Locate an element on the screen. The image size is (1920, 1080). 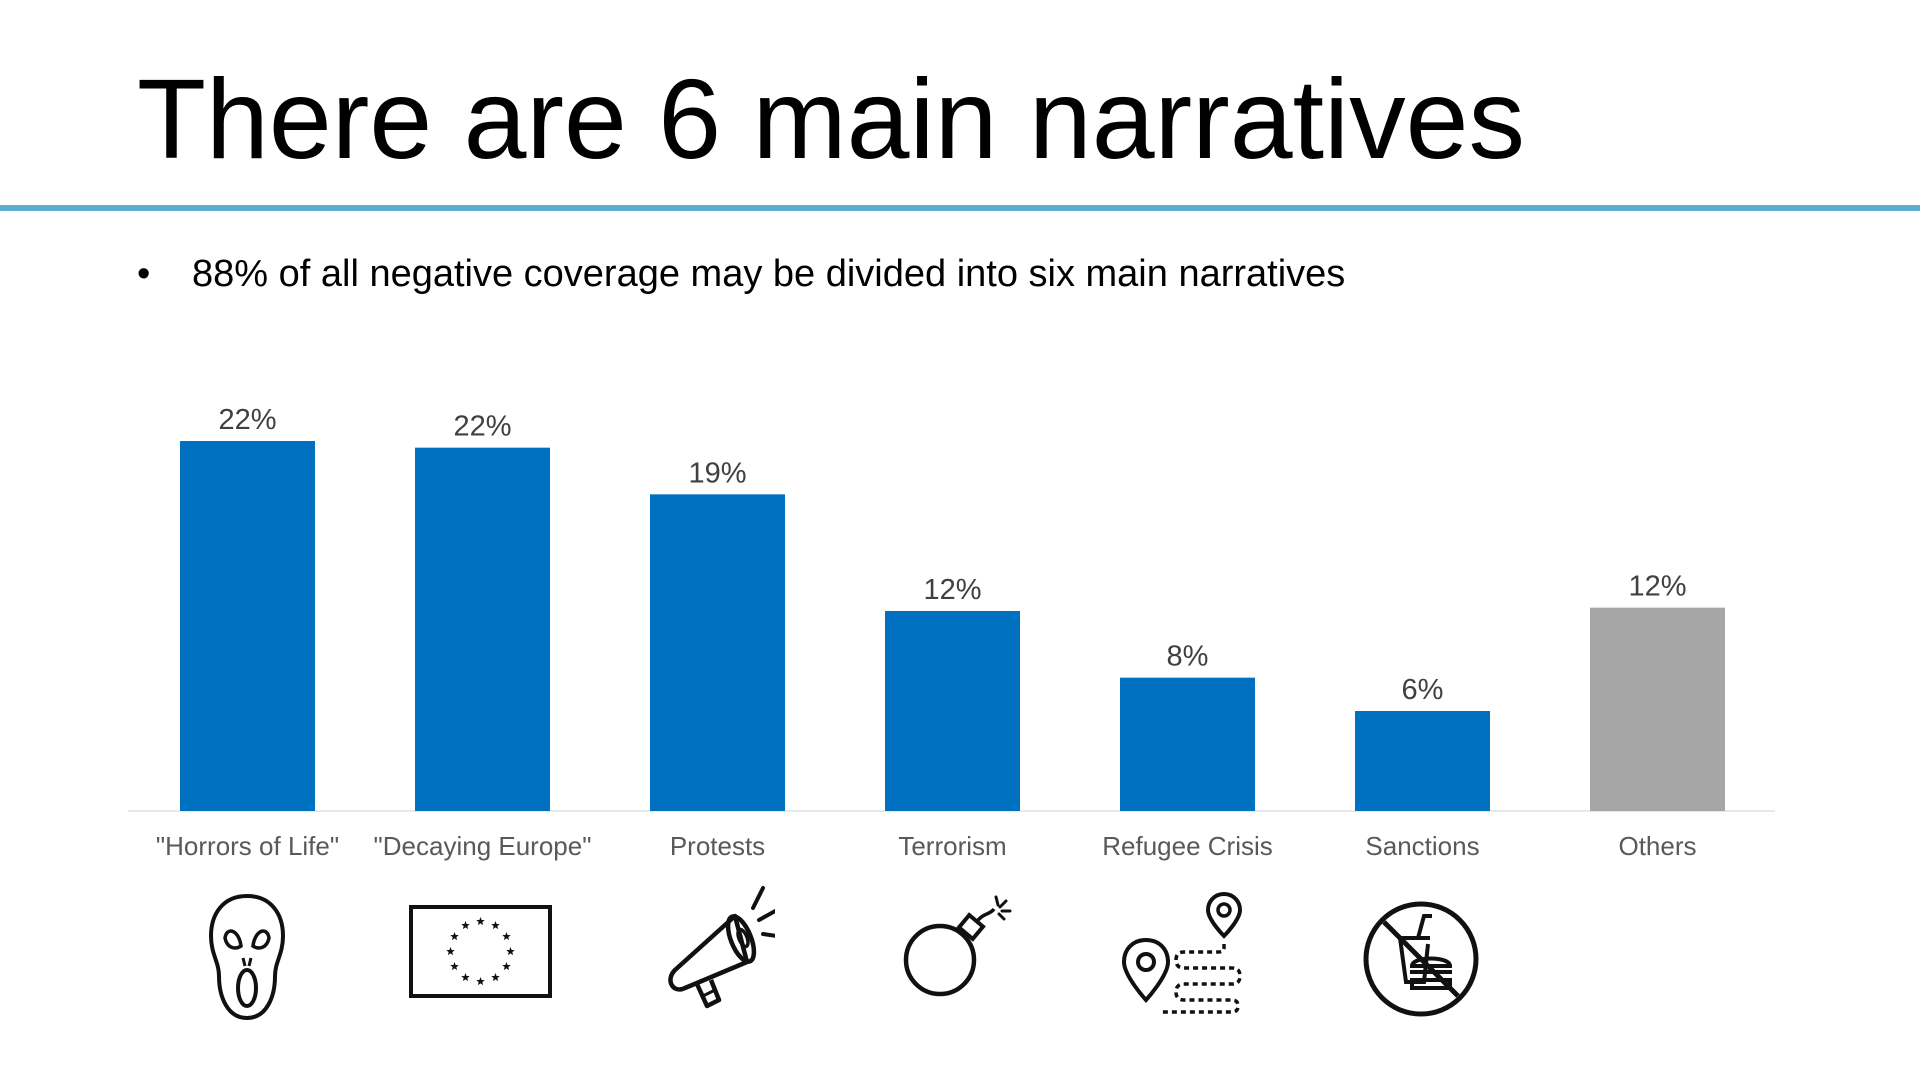
category-label: Refugee Crisis is located at coordinates (1187, 846).